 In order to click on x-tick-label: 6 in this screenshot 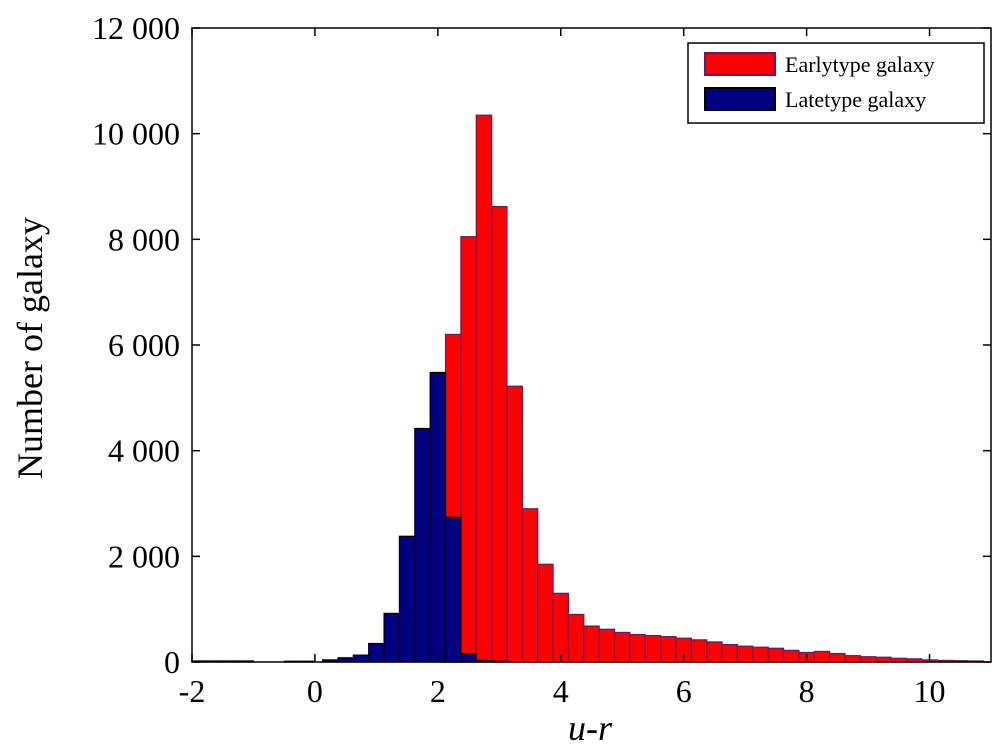, I will do `click(684, 691)`.